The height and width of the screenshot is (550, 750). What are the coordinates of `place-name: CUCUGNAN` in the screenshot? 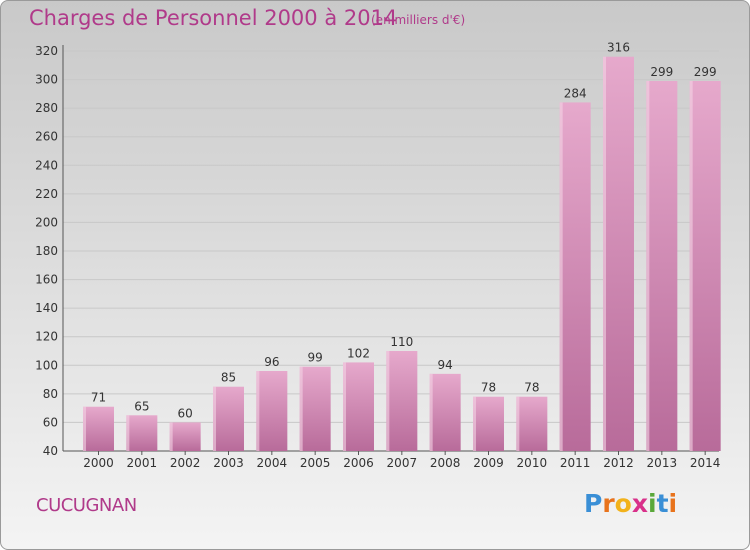 It's located at (86, 505).